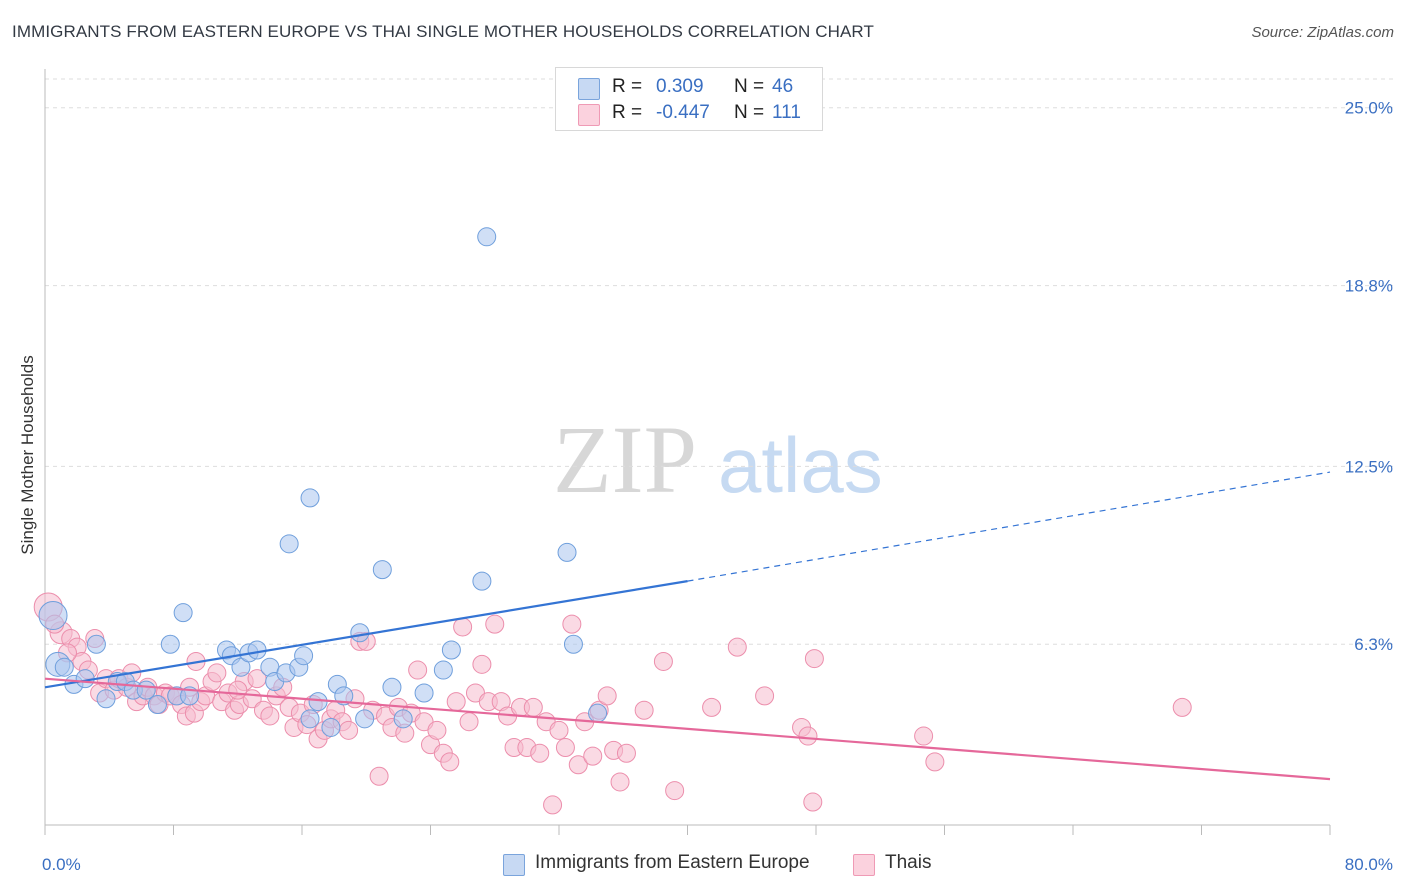  I want to click on y-tick-label: 12.5%, so click(1369, 466).